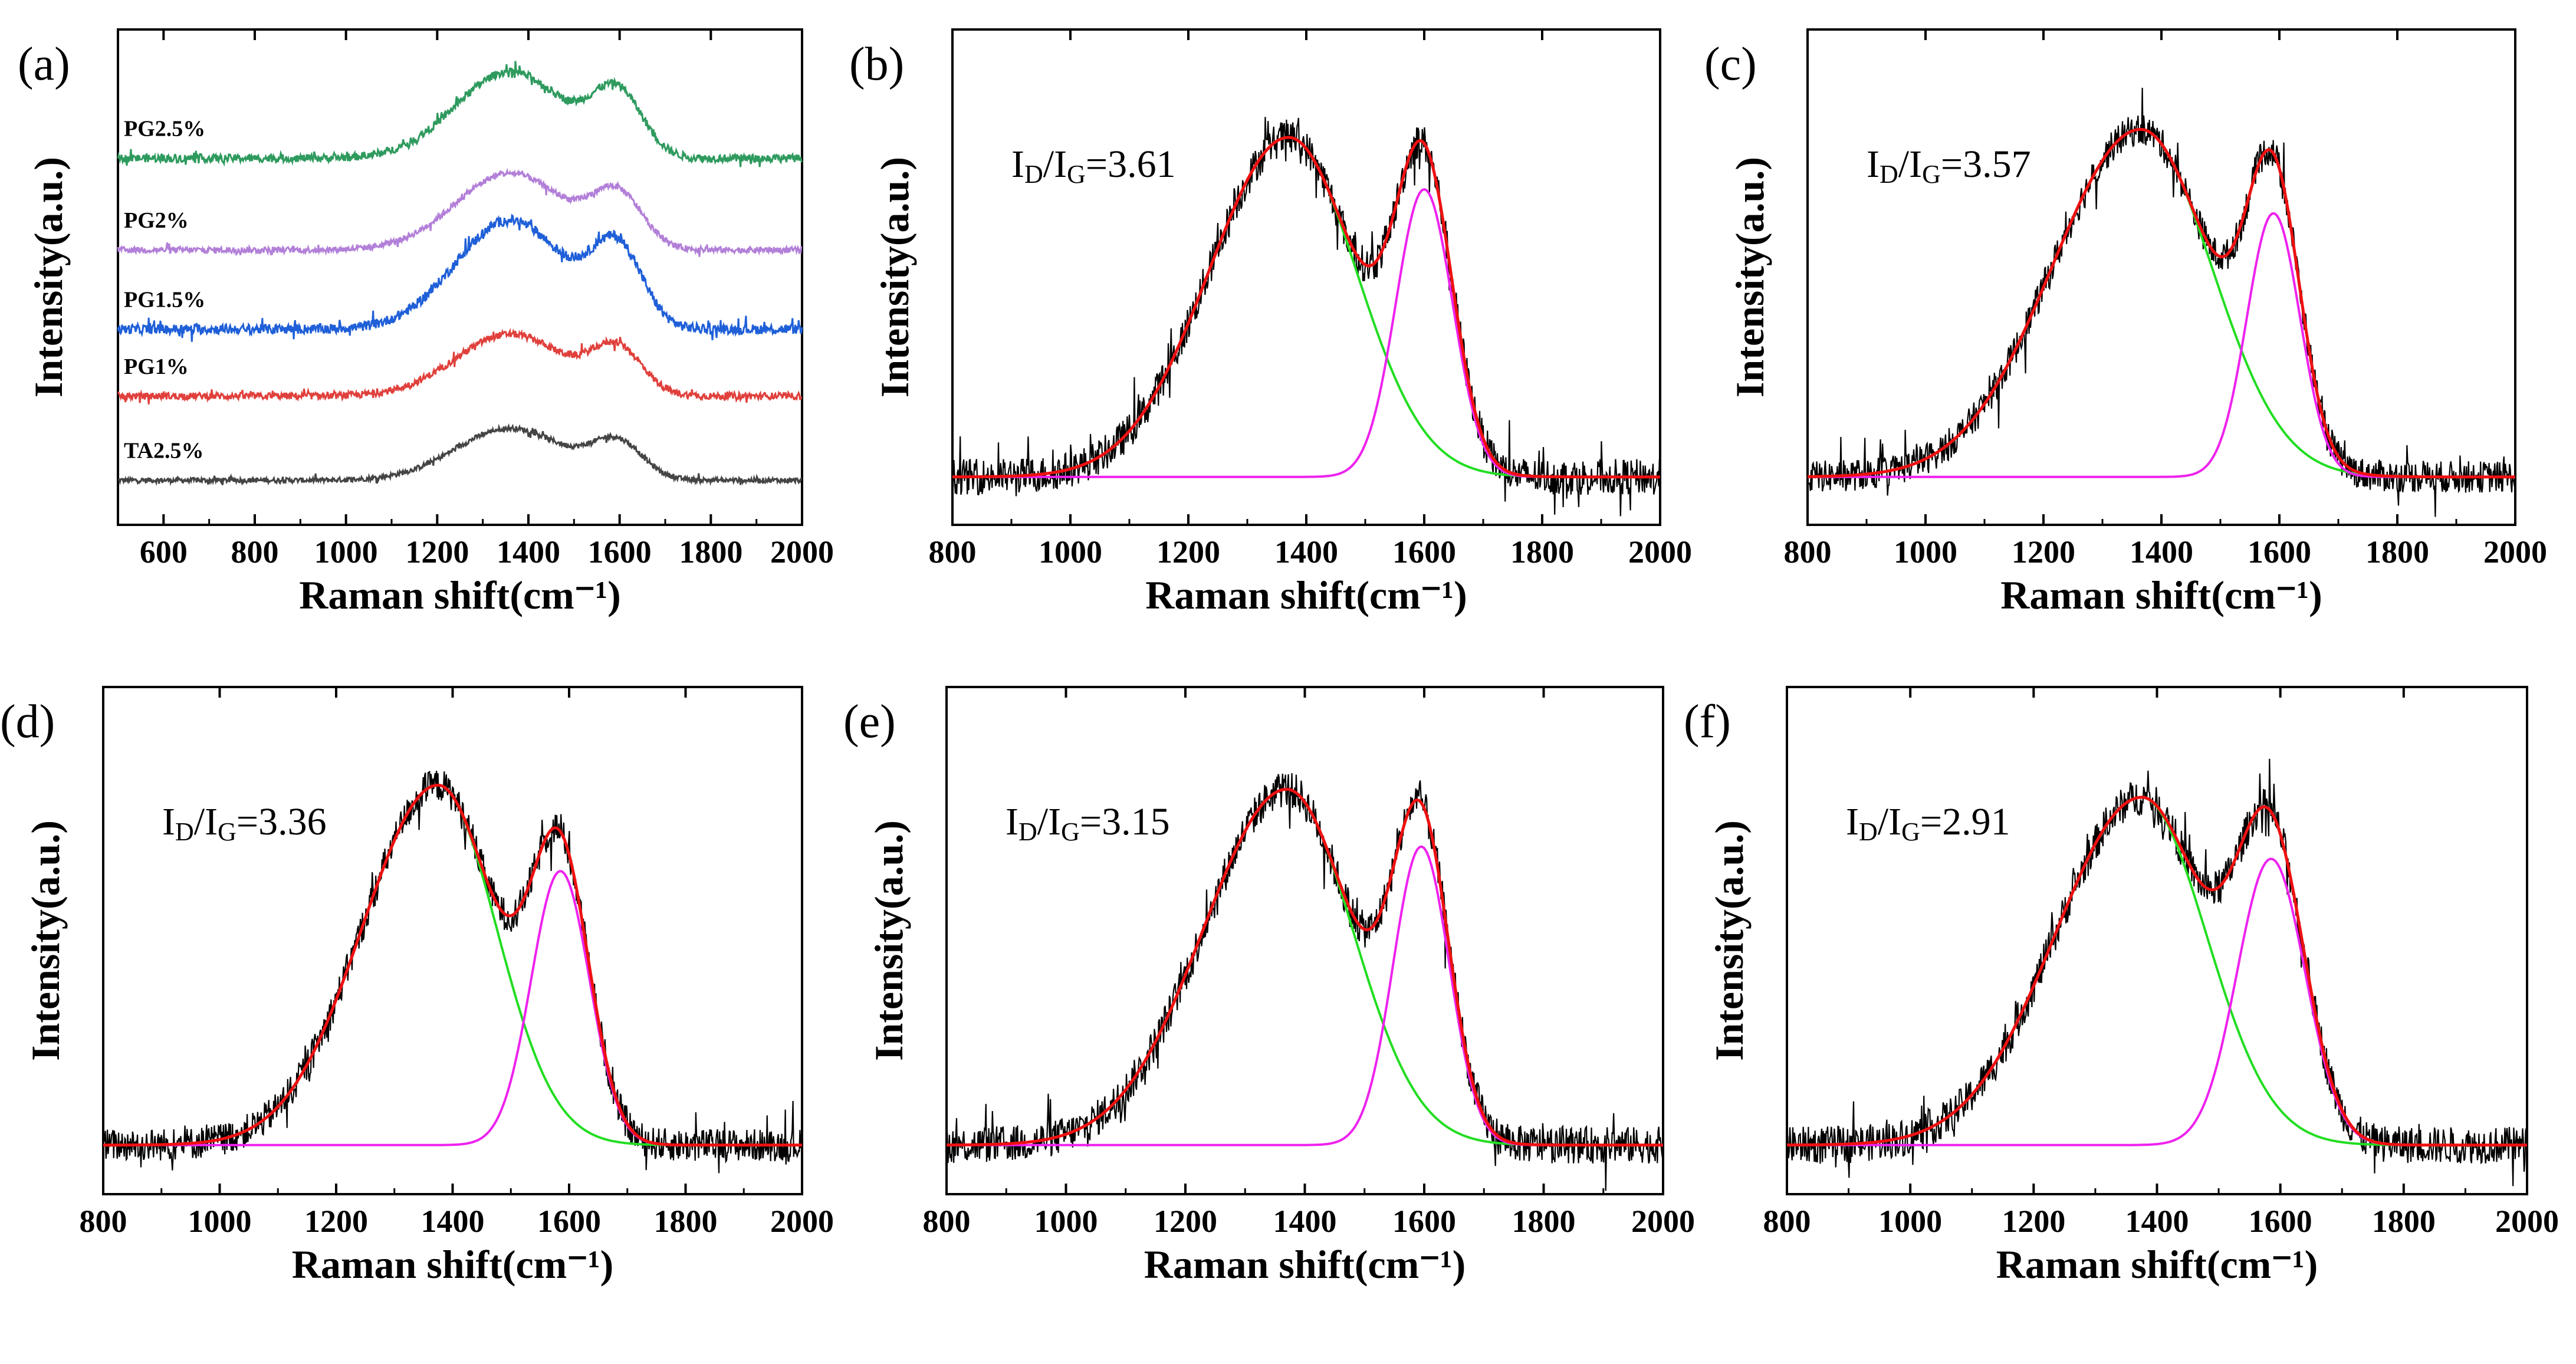 The image size is (2576, 1364). What do you see at coordinates (156, 366) in the screenshot?
I see `series-label: PG1%` at bounding box center [156, 366].